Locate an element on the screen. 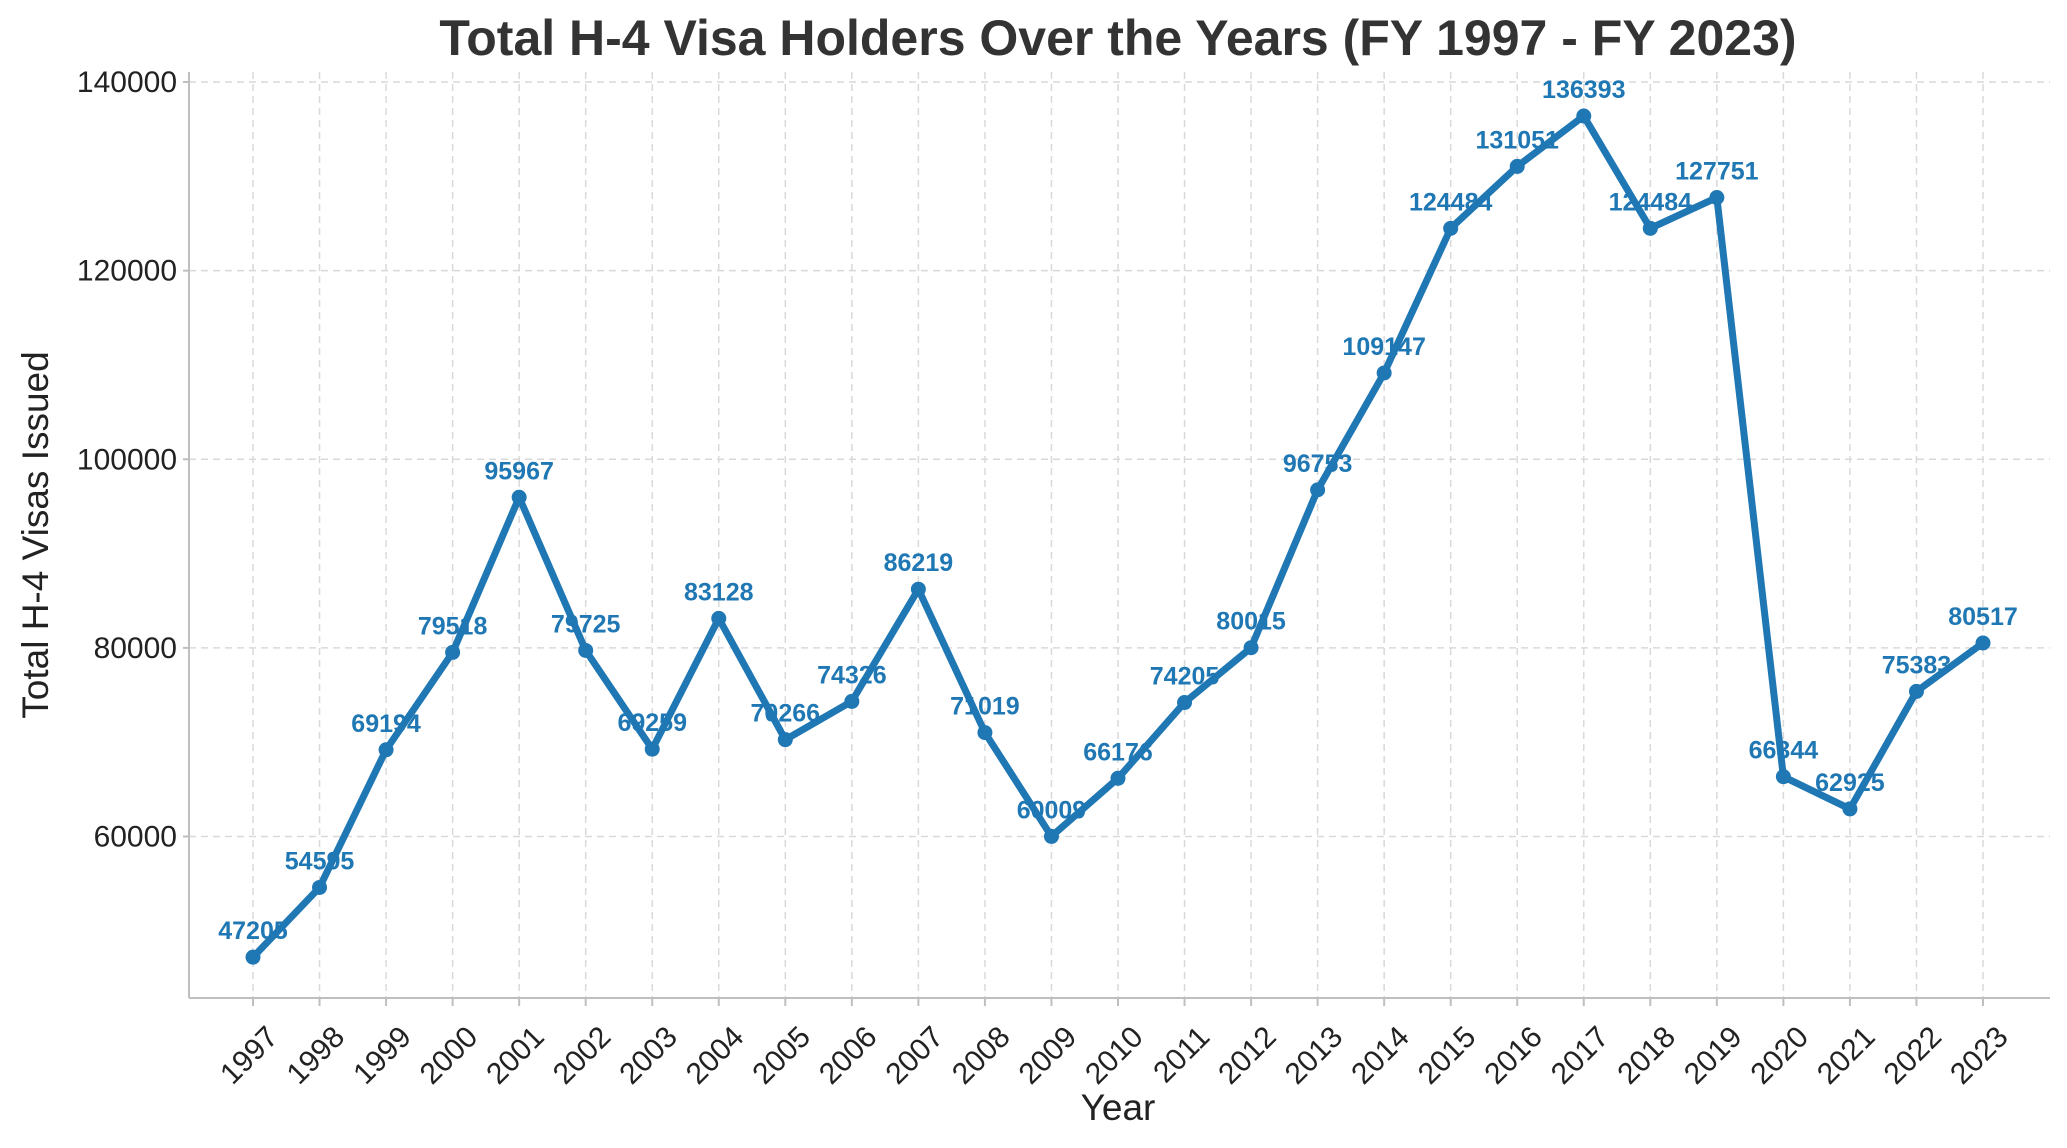 This screenshot has height=1148, width=2067. data-label: 80015 is located at coordinates (1251, 622).